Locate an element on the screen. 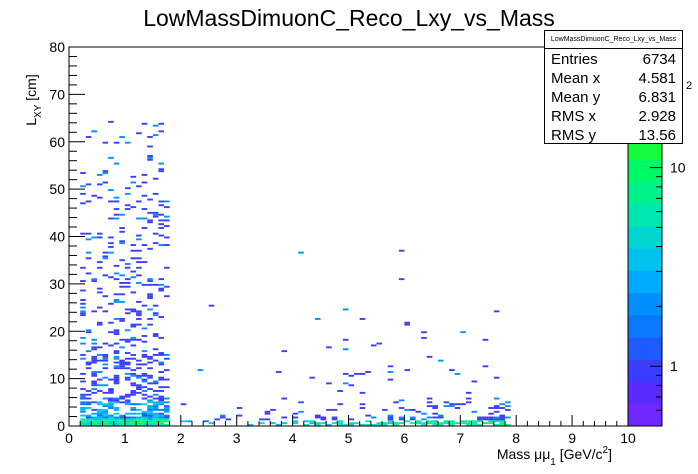 This screenshot has height=474, width=698. x-tick-label: 2 is located at coordinates (181, 438).